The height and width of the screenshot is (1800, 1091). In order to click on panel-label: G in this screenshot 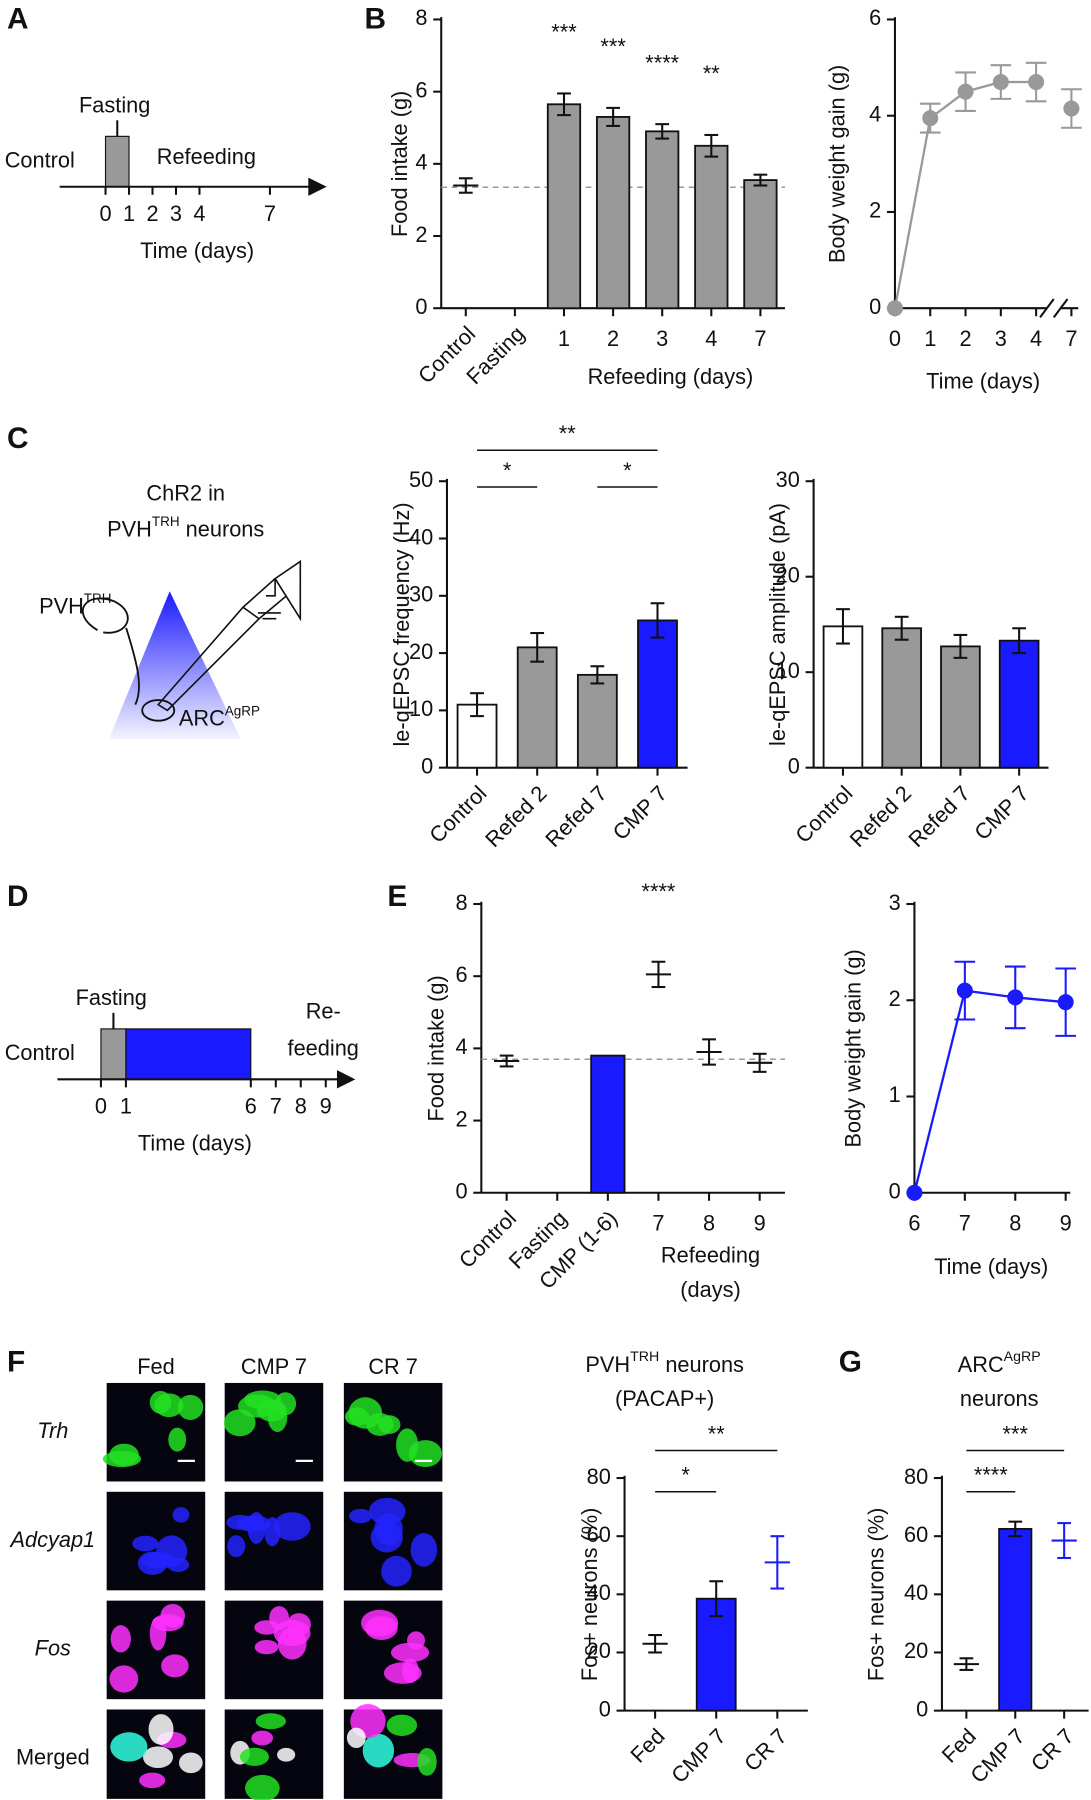, I will do `click(850, 1361)`.